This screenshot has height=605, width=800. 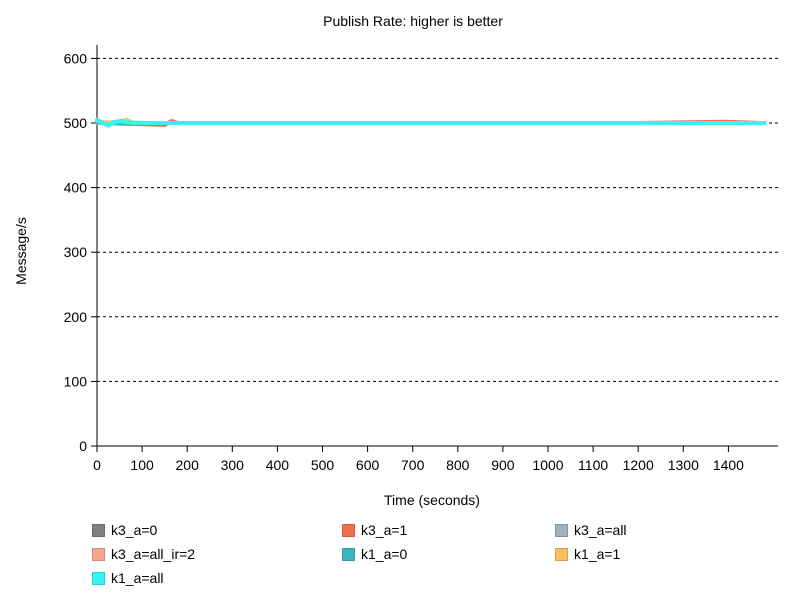 What do you see at coordinates (547, 465) in the screenshot?
I see `x-tick-label: 1000` at bounding box center [547, 465].